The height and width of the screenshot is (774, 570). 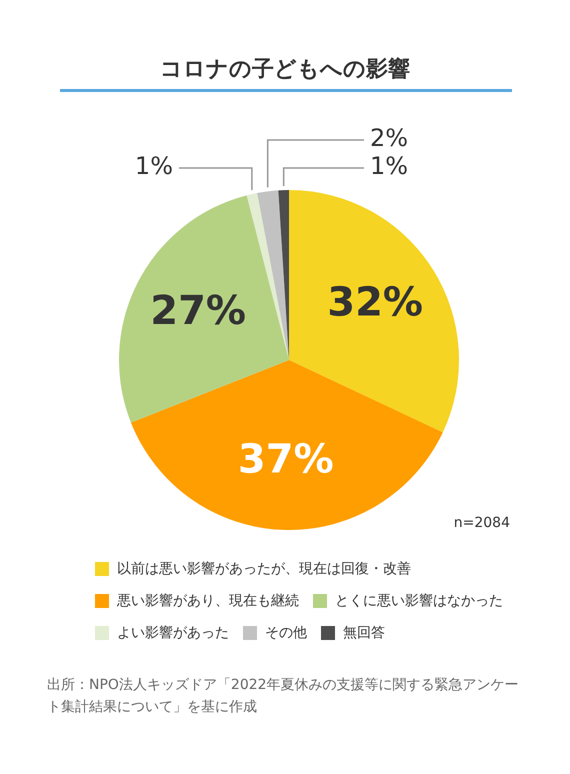 I want to click on data-label: 32%, so click(x=375, y=303).